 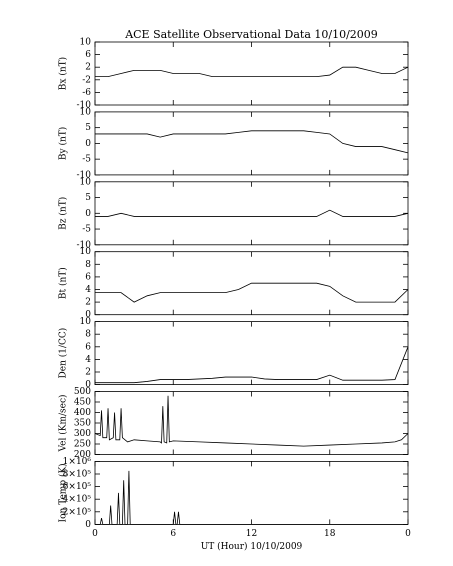 What do you see at coordinates (63, 213) in the screenshot?
I see `y-axis-label: Bz (nT)` at bounding box center [63, 213].